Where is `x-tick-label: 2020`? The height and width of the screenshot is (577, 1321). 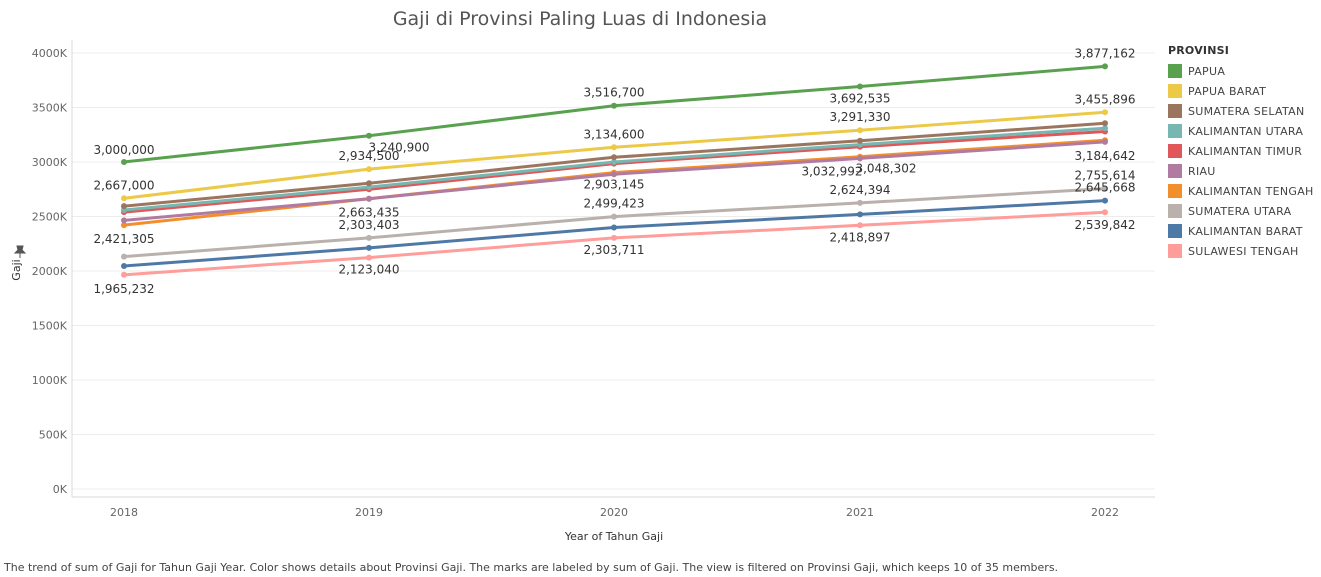 x-tick-label: 2020 is located at coordinates (614, 512).